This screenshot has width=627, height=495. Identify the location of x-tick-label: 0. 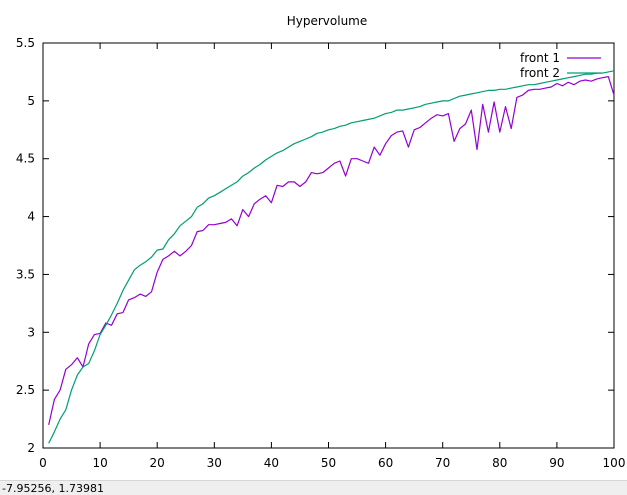
(43, 463).